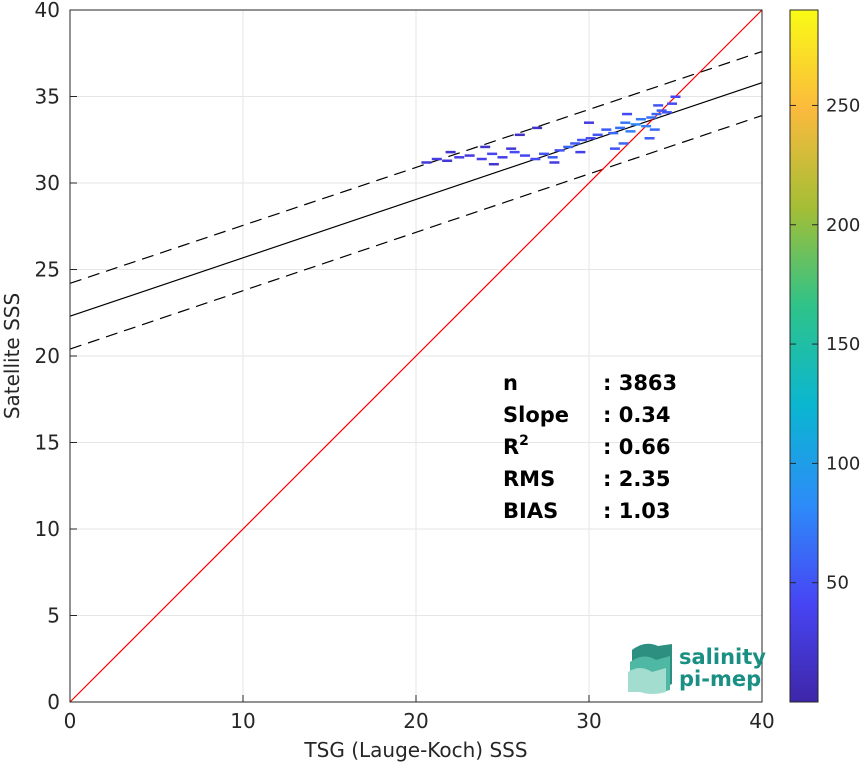 This screenshot has width=865, height=768. What do you see at coordinates (47, 443) in the screenshot?
I see `y-tick-label: 15` at bounding box center [47, 443].